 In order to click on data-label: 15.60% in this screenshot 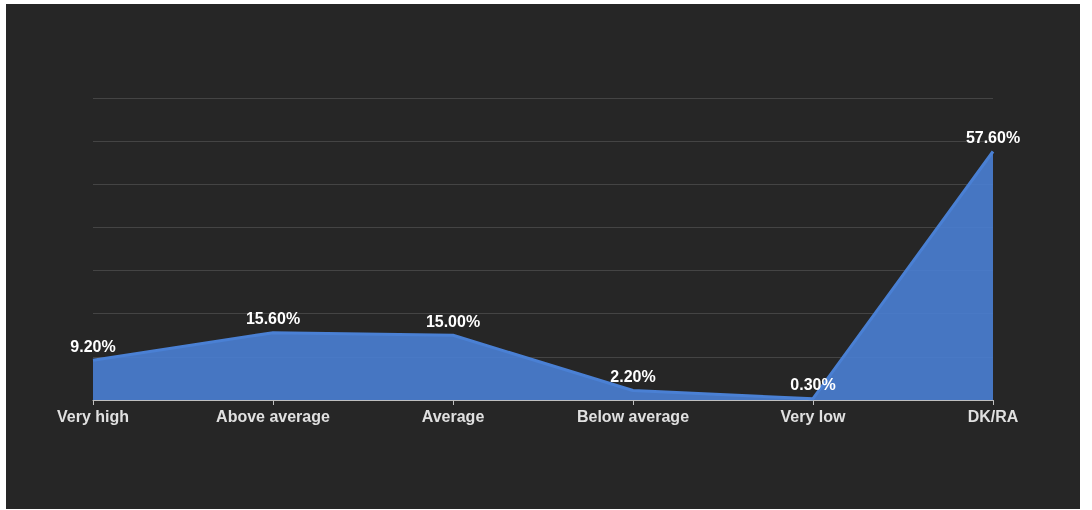, I will do `click(273, 319)`.